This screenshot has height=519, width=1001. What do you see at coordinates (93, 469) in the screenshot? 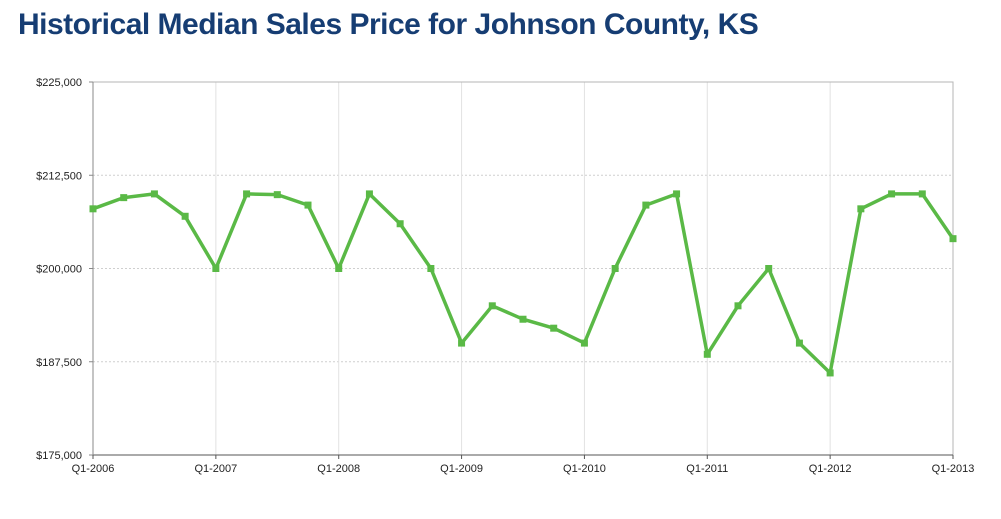
I see `x-tick-label: Q1-2006` at bounding box center [93, 469].